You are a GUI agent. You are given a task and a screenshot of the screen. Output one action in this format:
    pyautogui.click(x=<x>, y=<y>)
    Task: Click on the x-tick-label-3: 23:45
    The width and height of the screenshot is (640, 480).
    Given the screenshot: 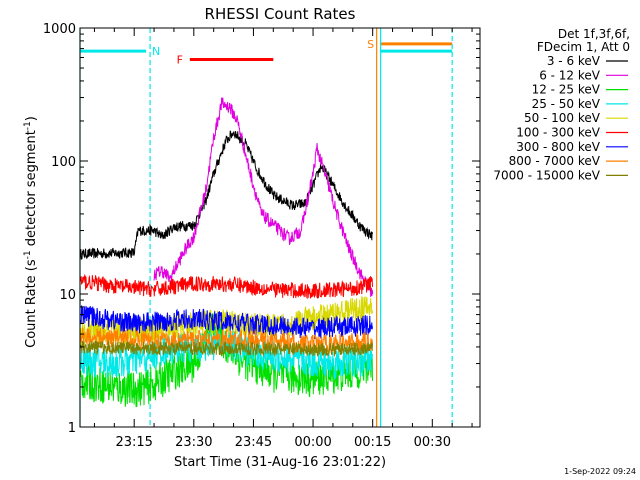 What is the action you would take?
    pyautogui.click(x=253, y=442)
    